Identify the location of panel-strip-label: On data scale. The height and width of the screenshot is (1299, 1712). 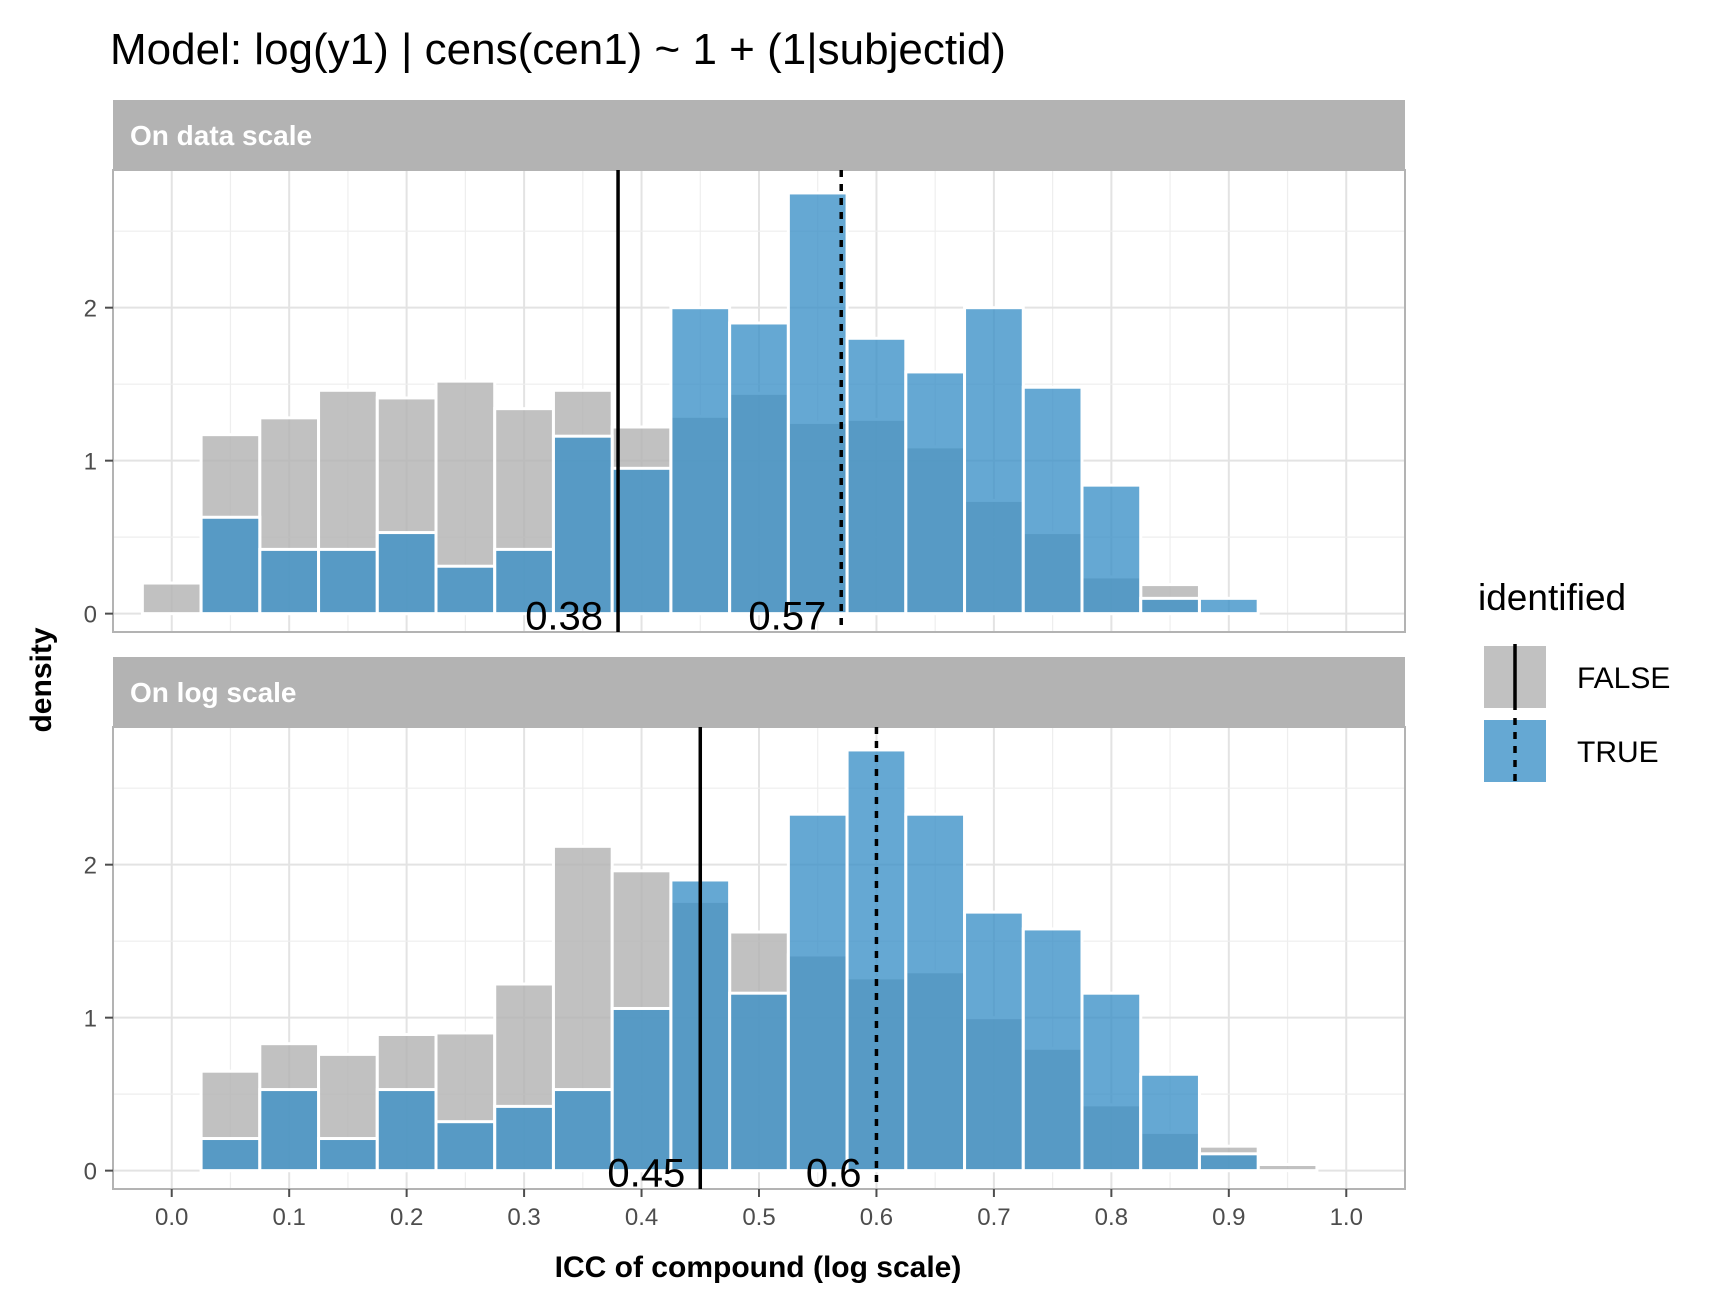
(221, 135).